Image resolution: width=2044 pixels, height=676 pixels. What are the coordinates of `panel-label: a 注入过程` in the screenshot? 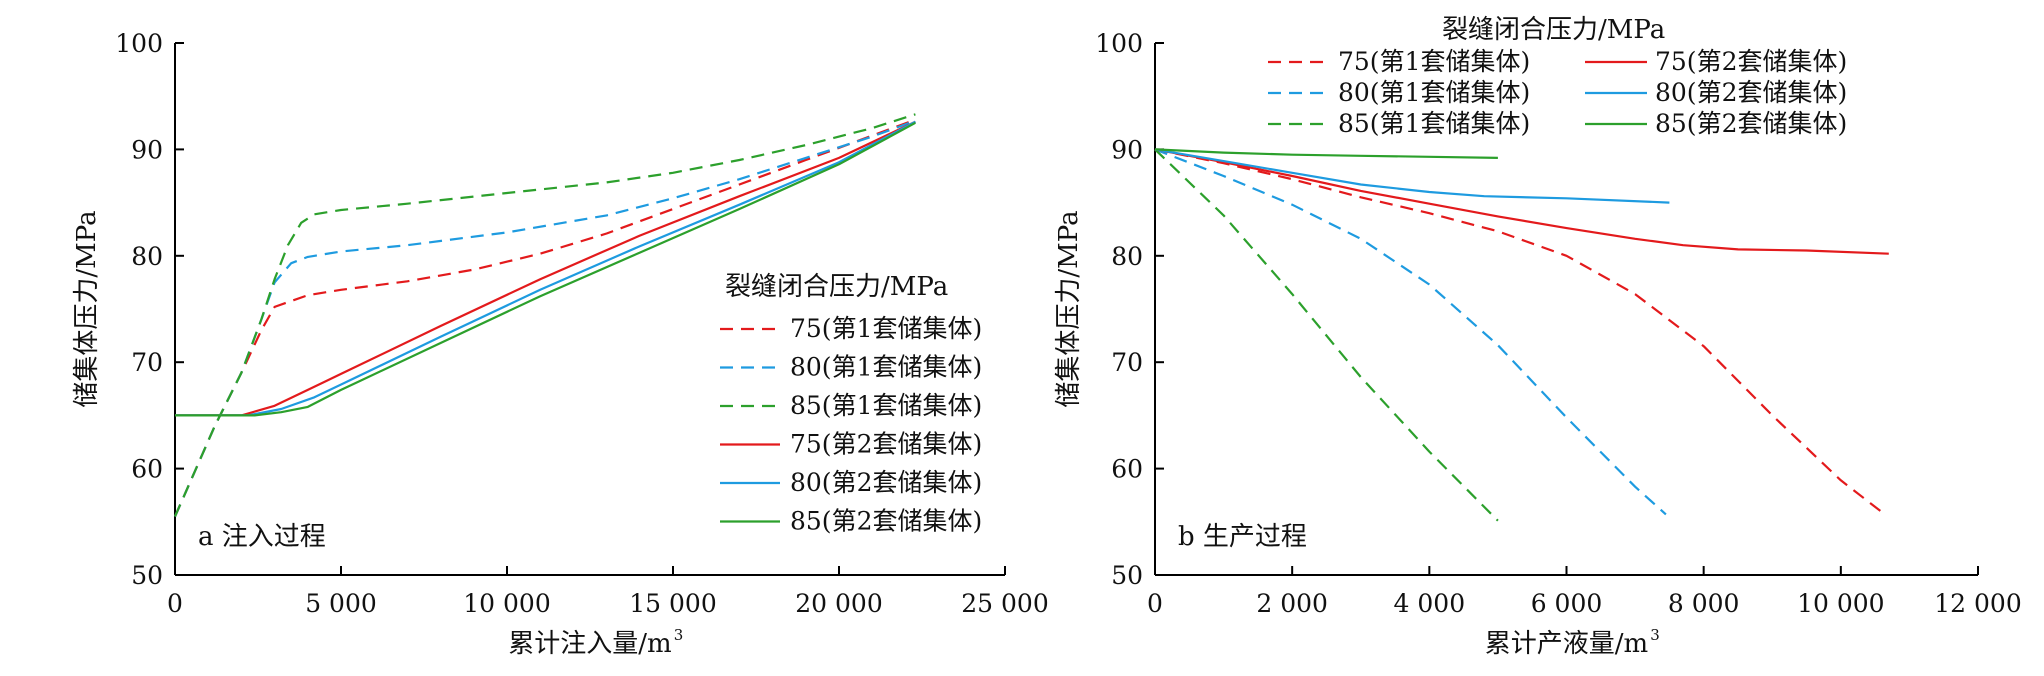 It's located at (262, 537).